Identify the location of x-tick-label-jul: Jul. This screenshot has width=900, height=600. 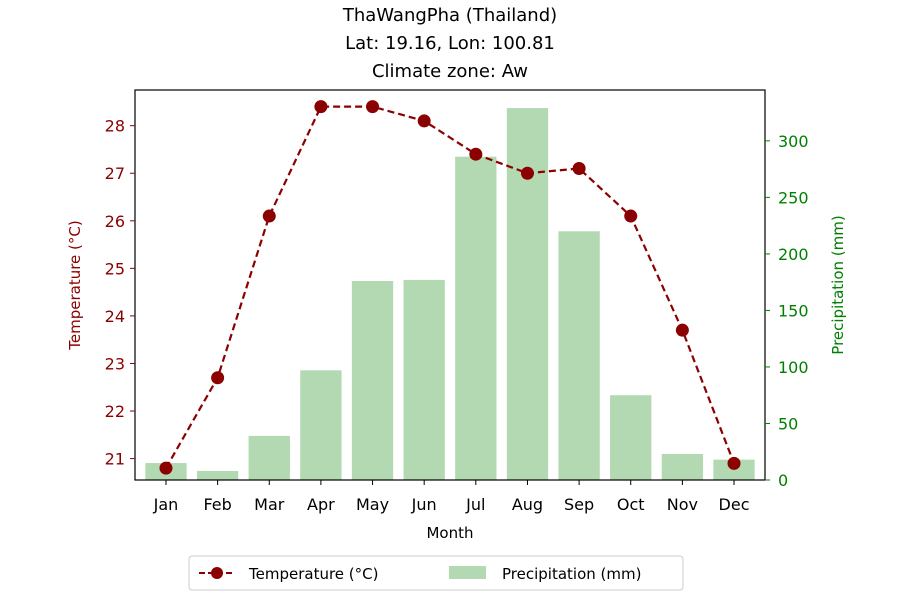
(475, 504).